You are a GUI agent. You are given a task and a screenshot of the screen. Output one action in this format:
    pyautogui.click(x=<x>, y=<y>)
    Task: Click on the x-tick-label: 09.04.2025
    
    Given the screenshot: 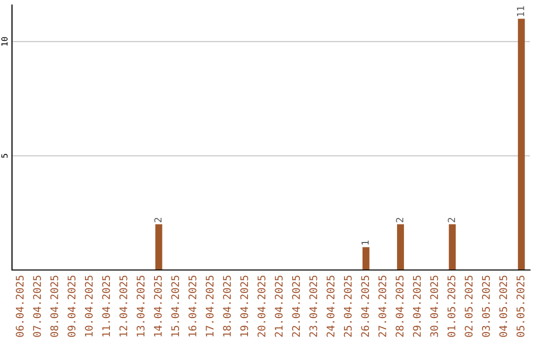 What is the action you would take?
    pyautogui.click(x=72, y=306)
    